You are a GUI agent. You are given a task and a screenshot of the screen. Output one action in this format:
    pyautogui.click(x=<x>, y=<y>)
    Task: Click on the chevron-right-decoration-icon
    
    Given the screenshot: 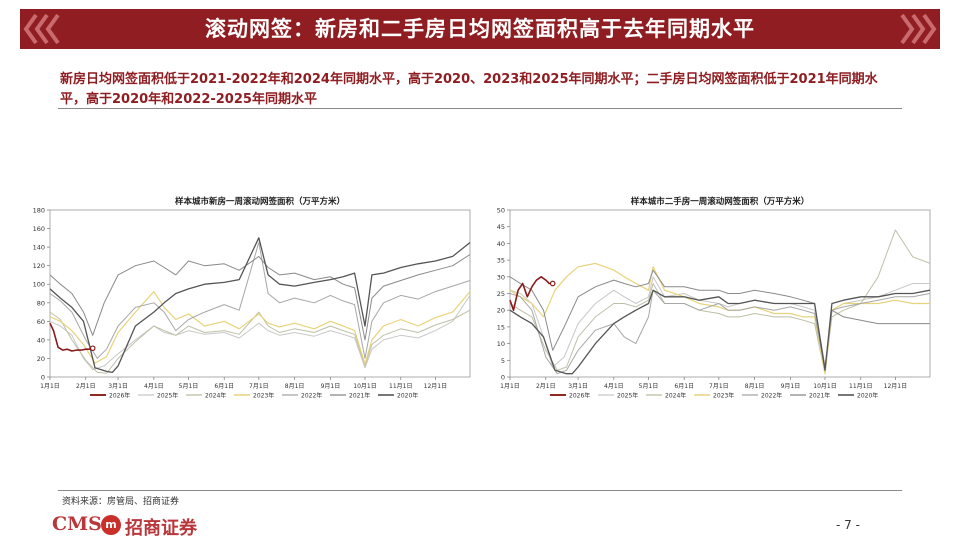 What is the action you would take?
    pyautogui.click(x=918, y=29)
    